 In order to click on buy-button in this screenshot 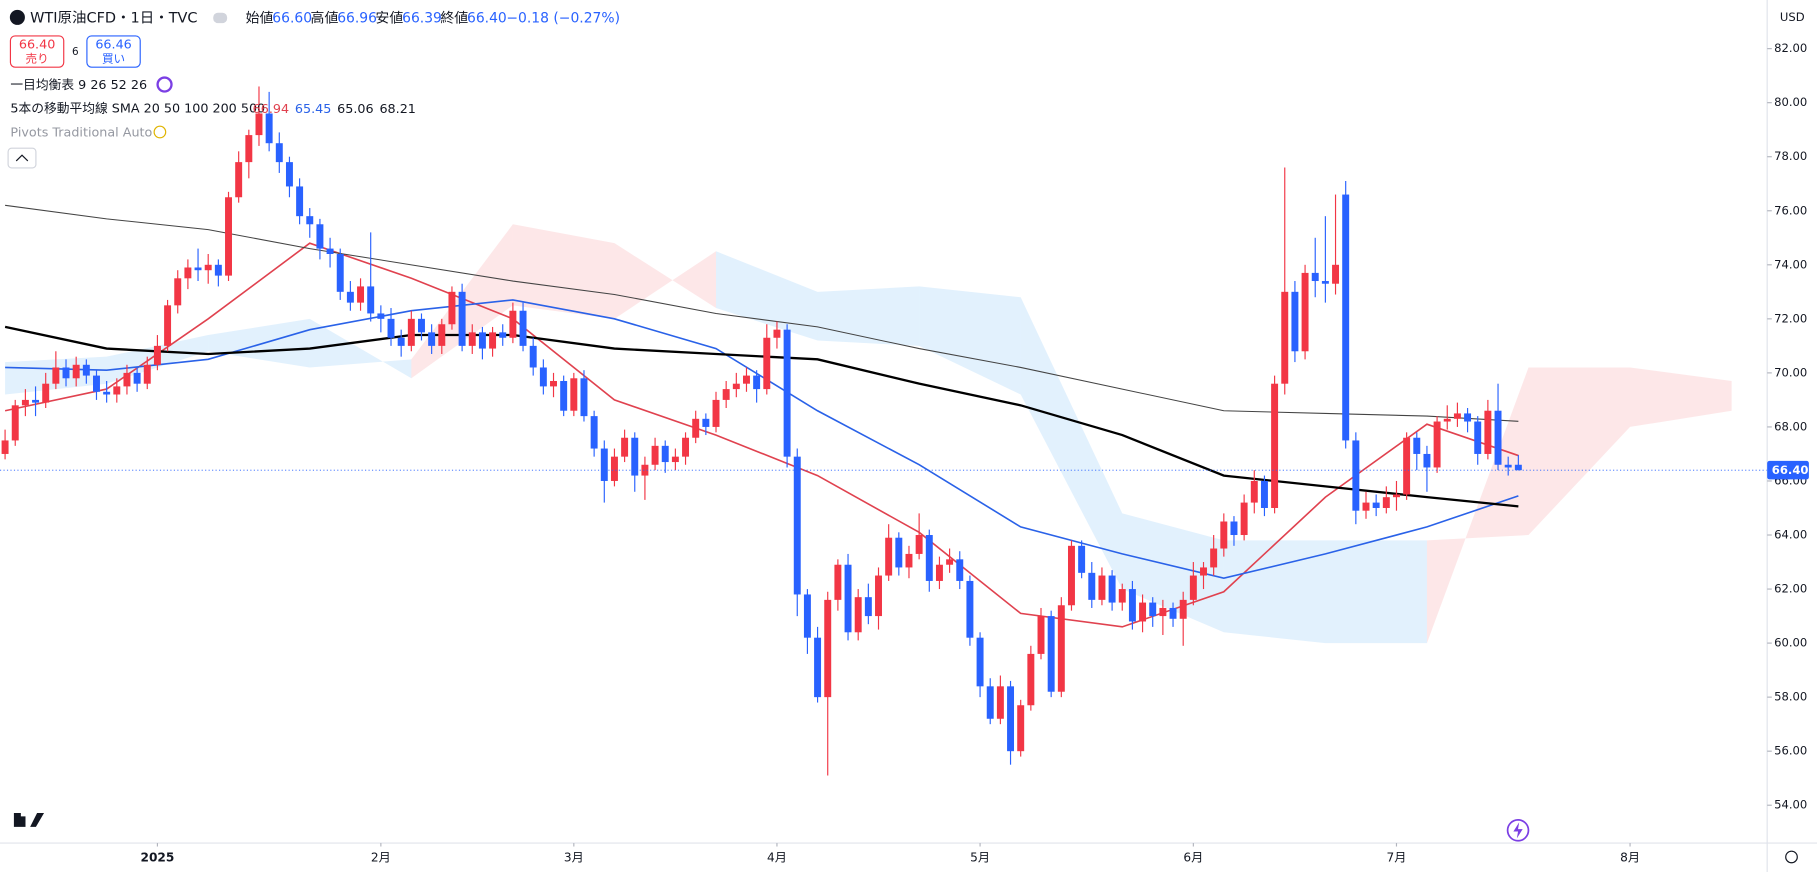, I will do `click(113, 51)`.